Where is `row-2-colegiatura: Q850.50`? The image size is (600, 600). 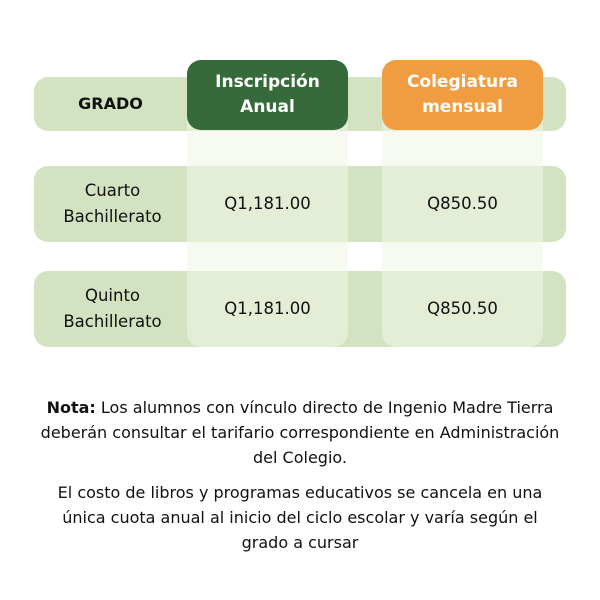 row-2-colegiatura: Q850.50 is located at coordinates (462, 308).